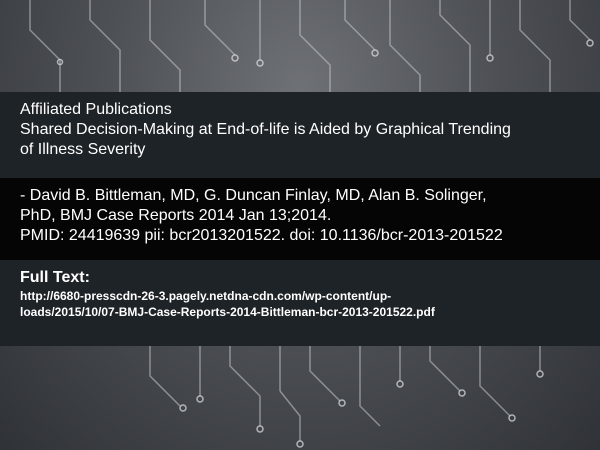 The width and height of the screenshot is (600, 450). I want to click on publication-title-line-2: of Illness Severity, so click(83, 149).